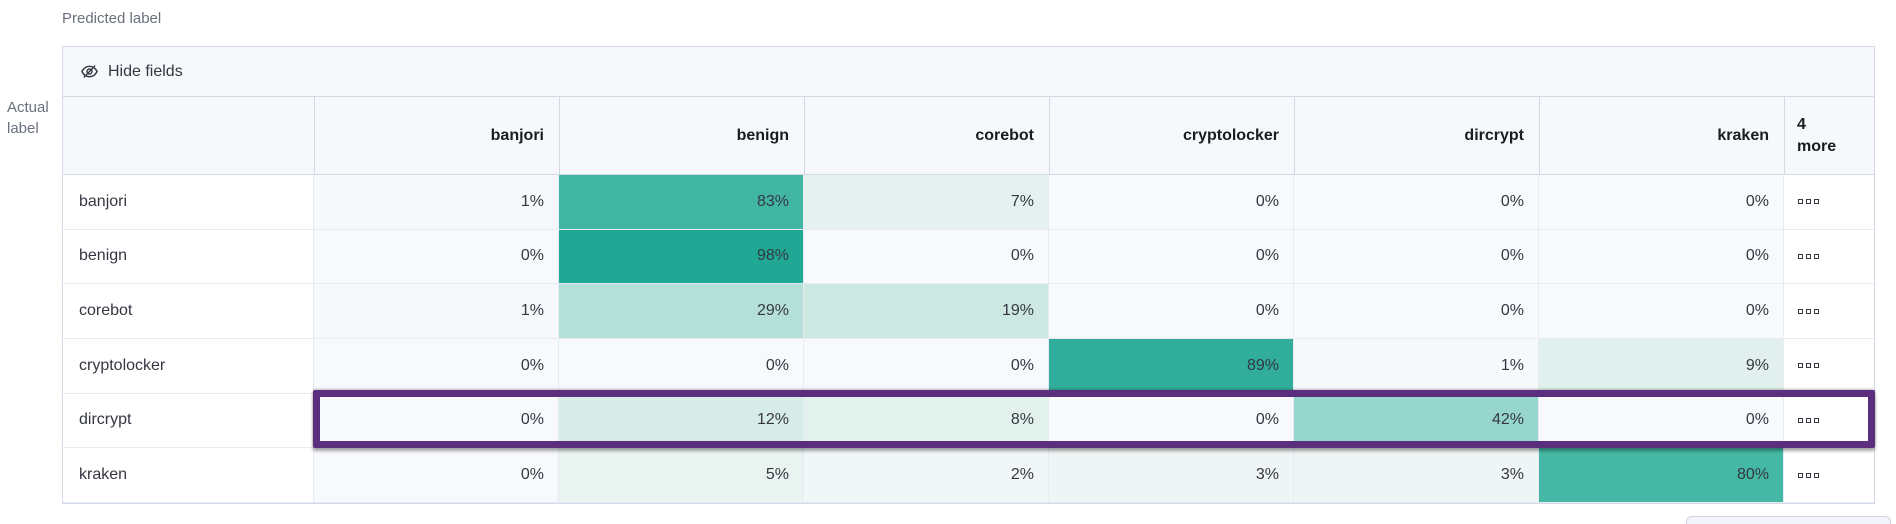 This screenshot has width=1896, height=524. Describe the element at coordinates (681, 135) in the screenshot. I see `column-header-benign: benign` at that location.